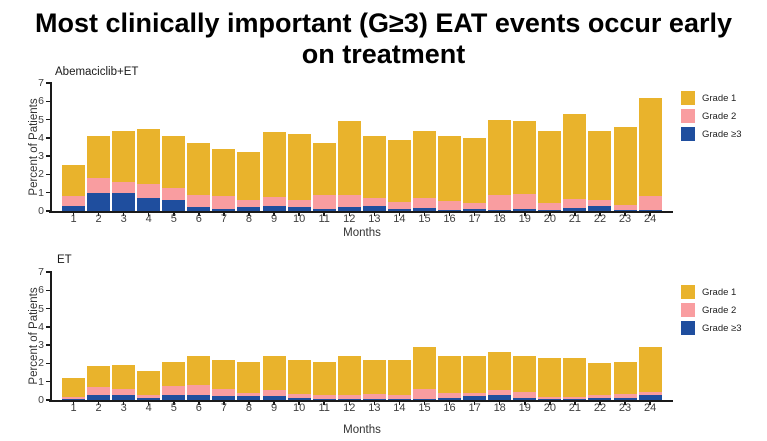  I want to click on x-tick-label: 22, so click(600, 219).